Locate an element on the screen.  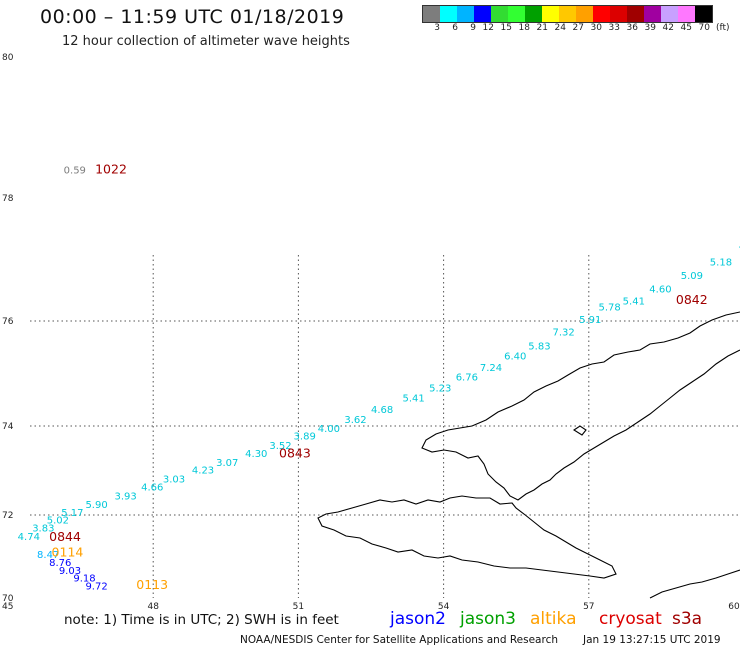
wave-height-label: 4.66 is located at coordinates (152, 488).